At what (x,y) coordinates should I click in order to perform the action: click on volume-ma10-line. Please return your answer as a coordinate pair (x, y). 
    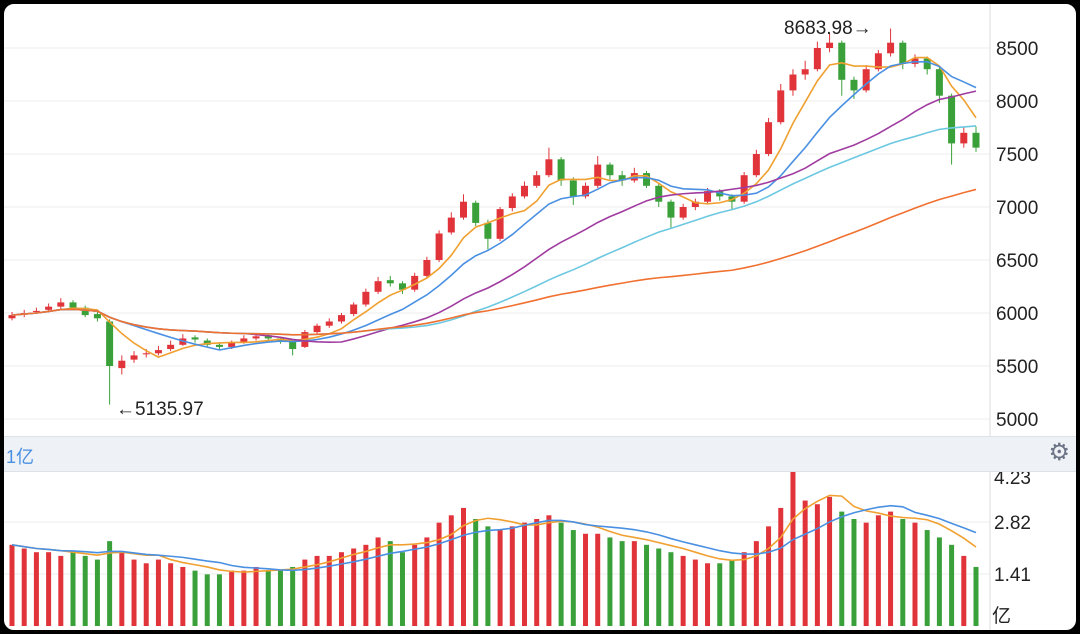
    Looking at the image, I should click on (494, 538).